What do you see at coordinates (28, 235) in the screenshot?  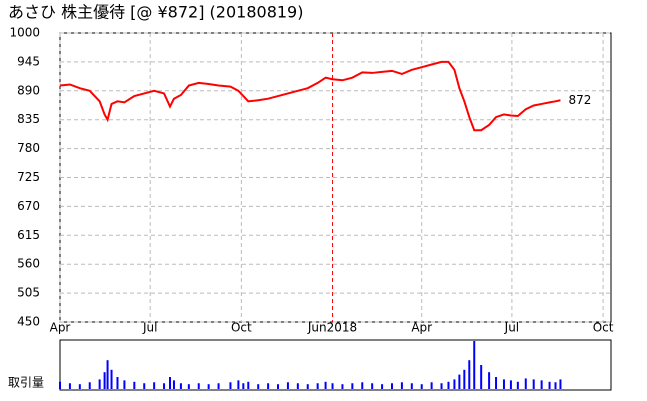 I see `y-tick-label: 615` at bounding box center [28, 235].